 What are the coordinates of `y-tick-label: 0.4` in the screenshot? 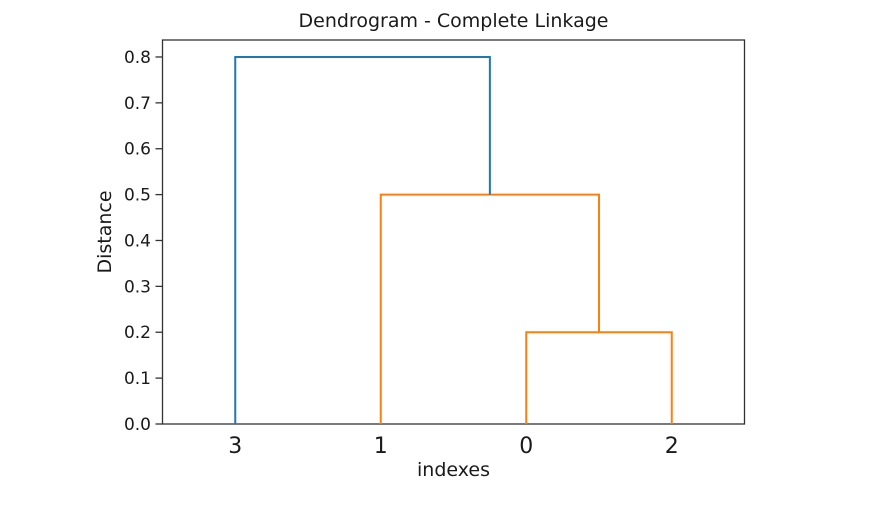 It's located at (137, 241).